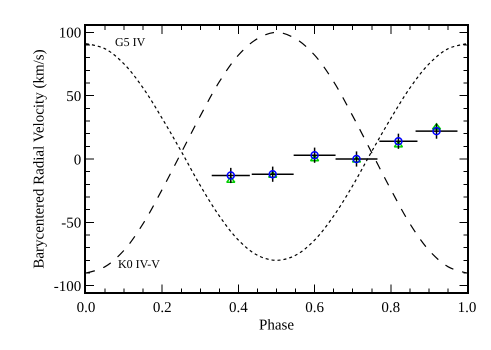 The width and height of the screenshot is (491, 350). What do you see at coordinates (139, 264) in the screenshot?
I see `annotation: K0 IV-V` at bounding box center [139, 264].